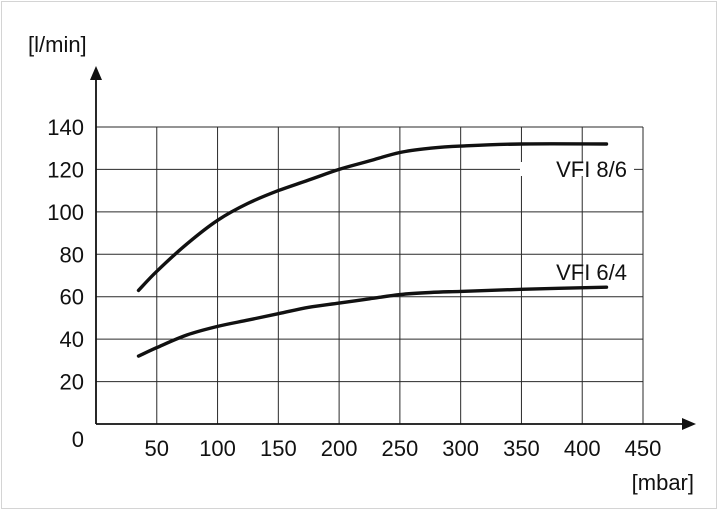 This screenshot has height=512, width=720. I want to click on x-tick-label: 400, so click(582, 448).